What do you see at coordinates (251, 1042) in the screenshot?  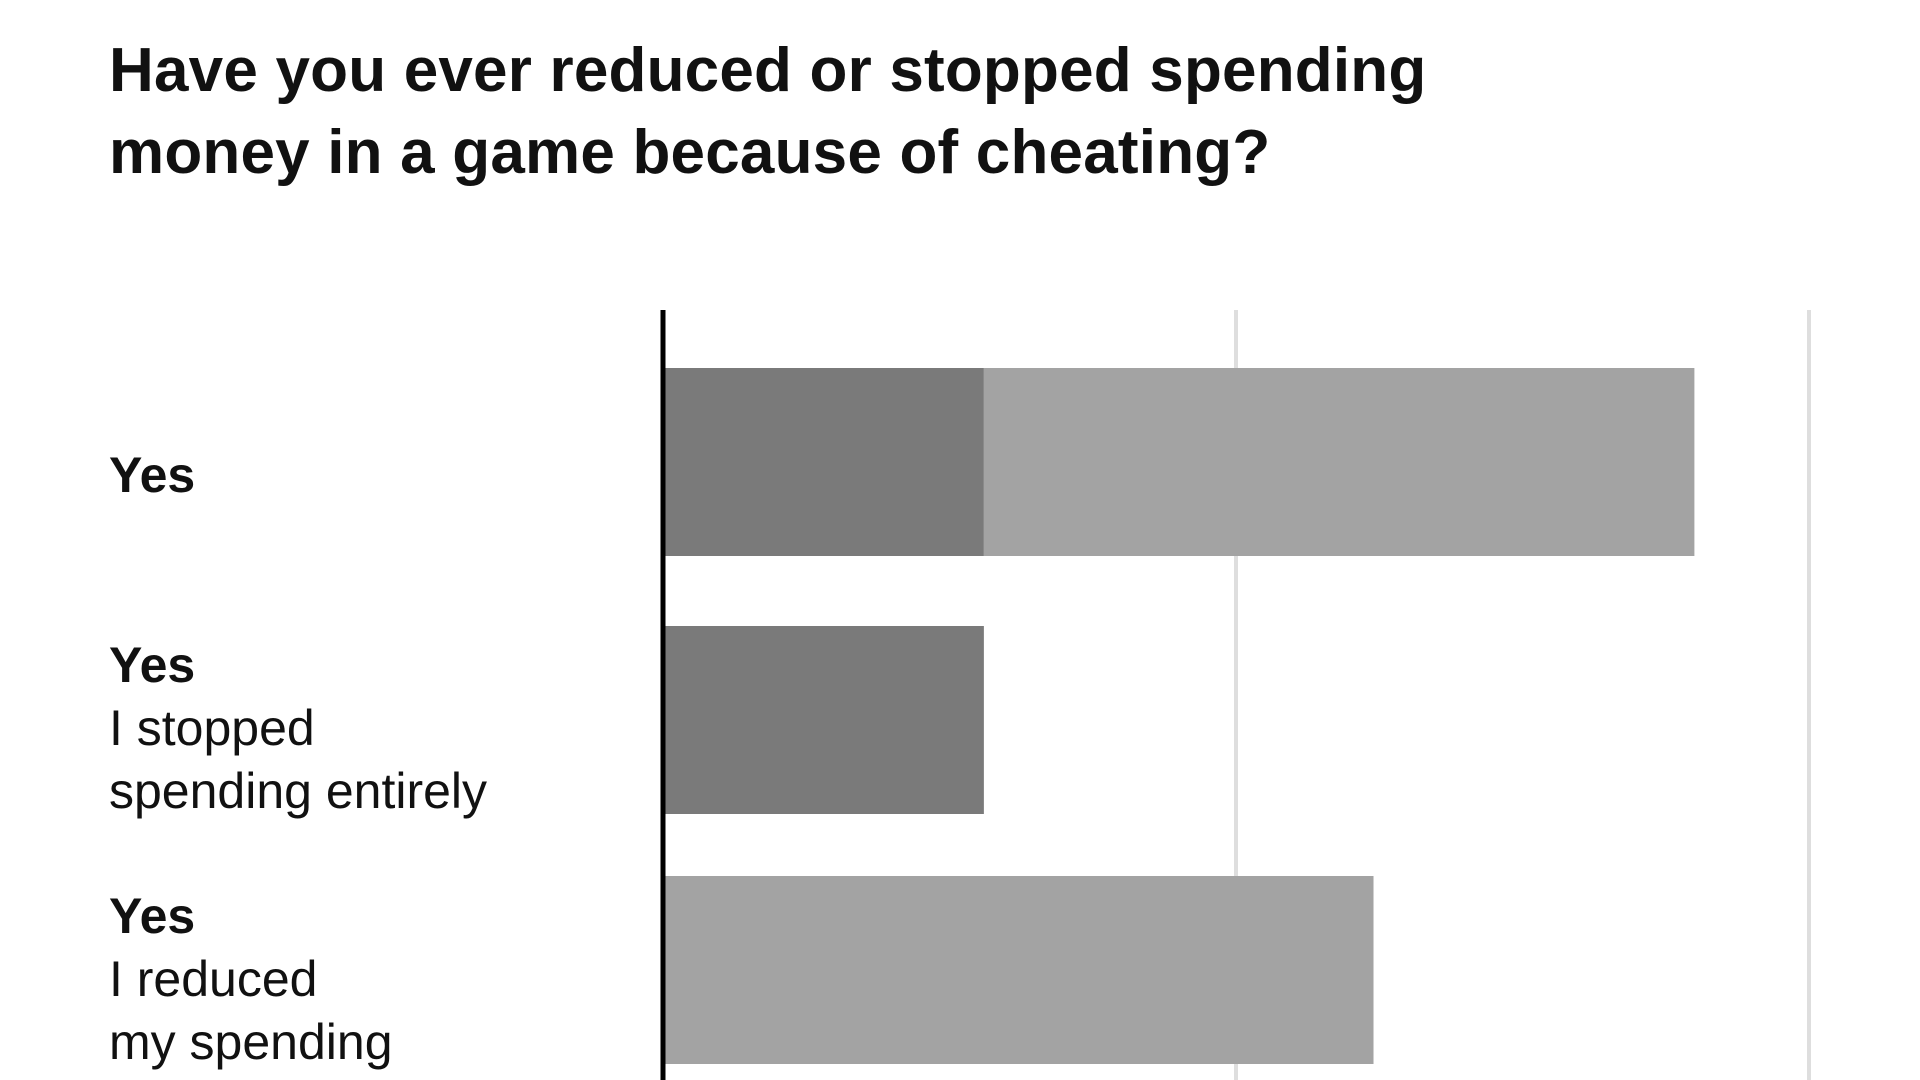 I see `category-label-reduced-detail-2: my spending` at bounding box center [251, 1042].